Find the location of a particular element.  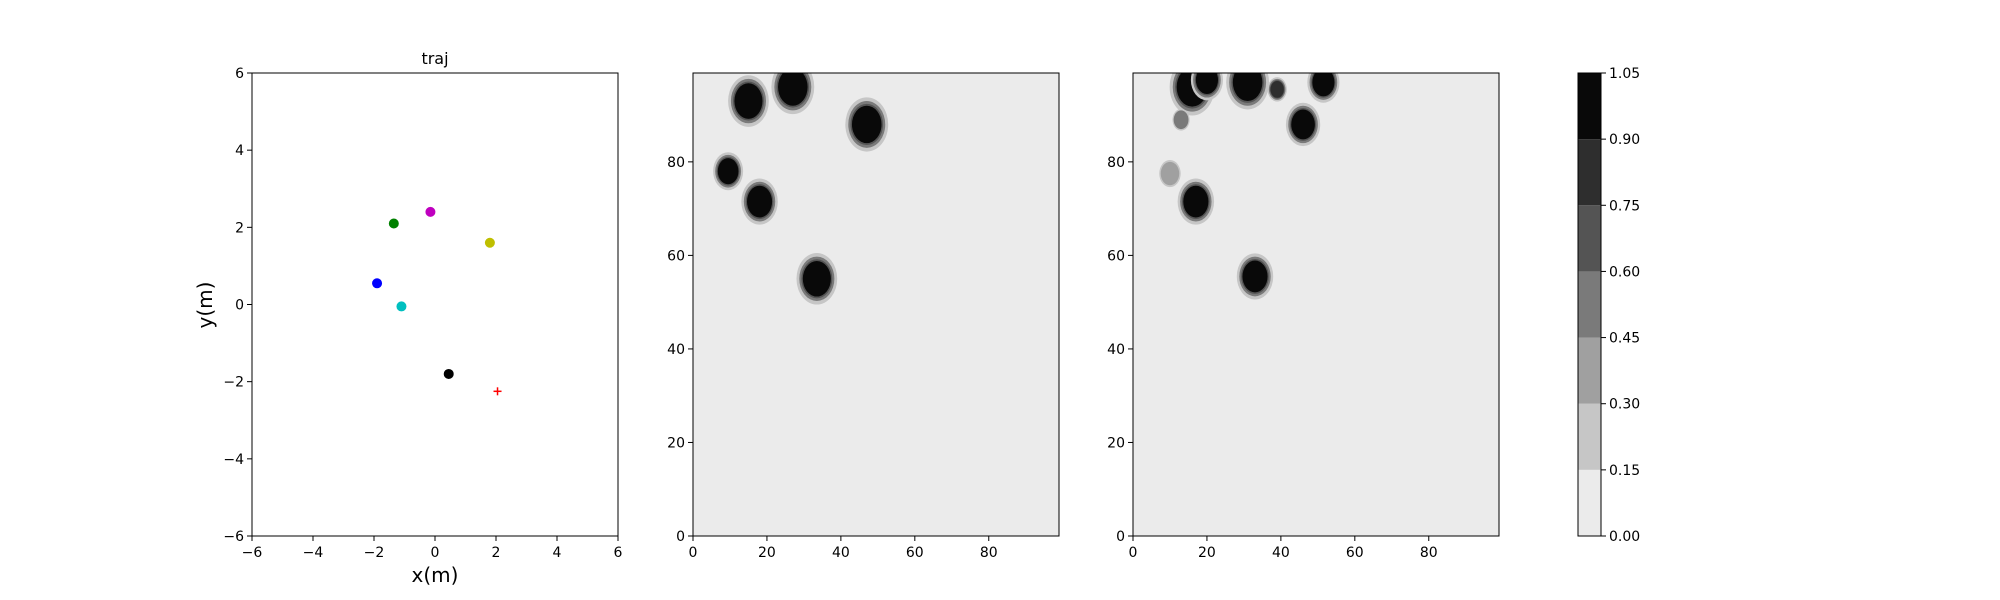

map-2-x-tick-label: 80 is located at coordinates (1429, 553).